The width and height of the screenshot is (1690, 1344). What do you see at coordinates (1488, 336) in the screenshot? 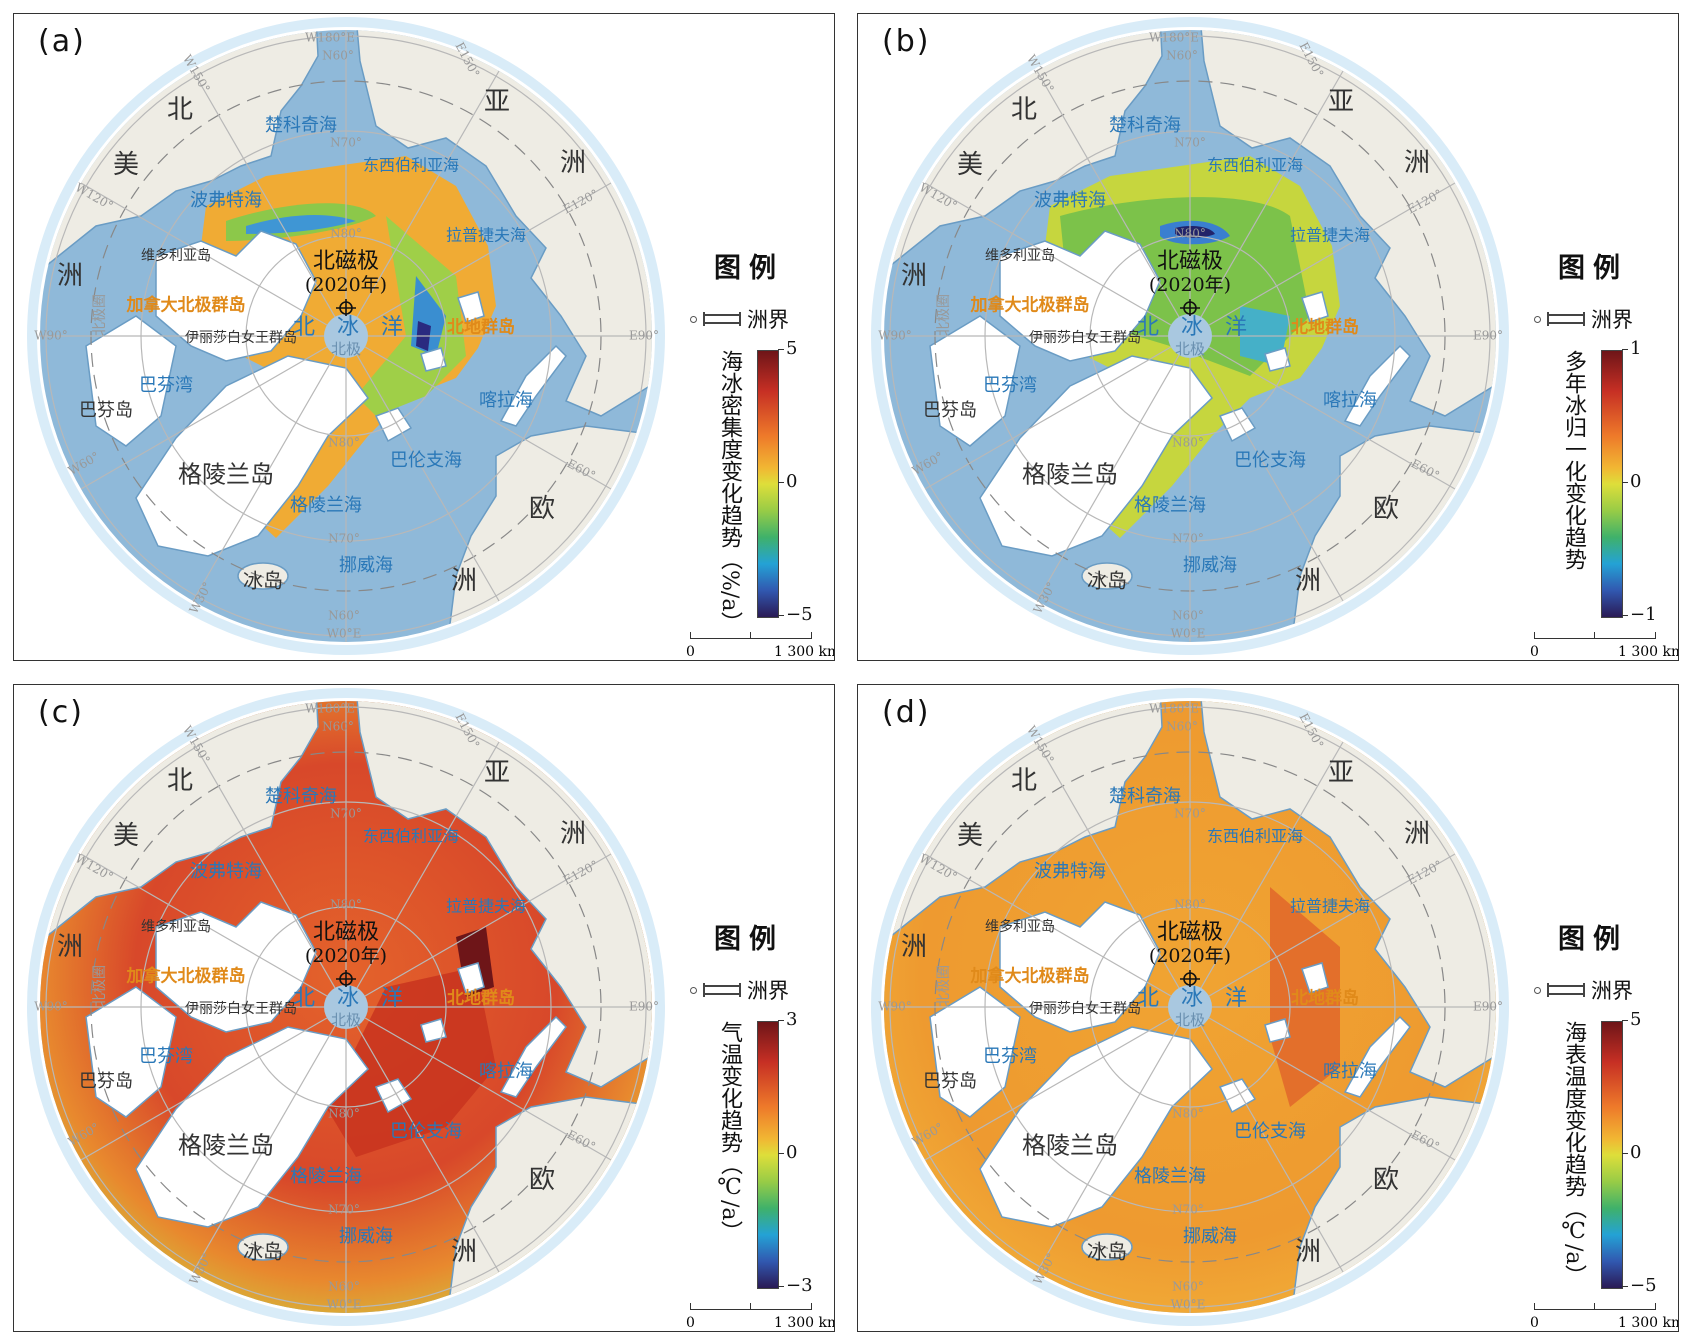
I see `map-label-grid: E90°` at bounding box center [1488, 336].